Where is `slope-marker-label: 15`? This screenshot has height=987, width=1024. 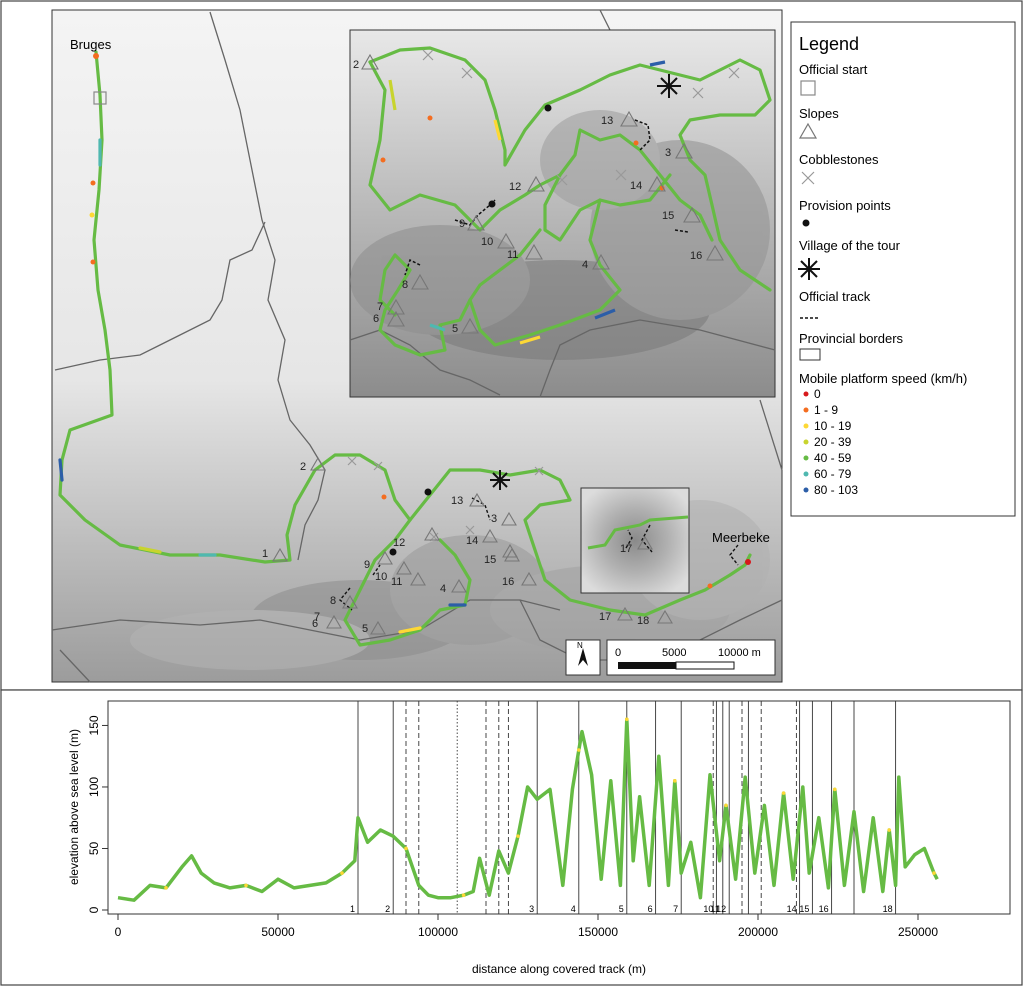
slope-marker-label: 15 is located at coordinates (804, 909).